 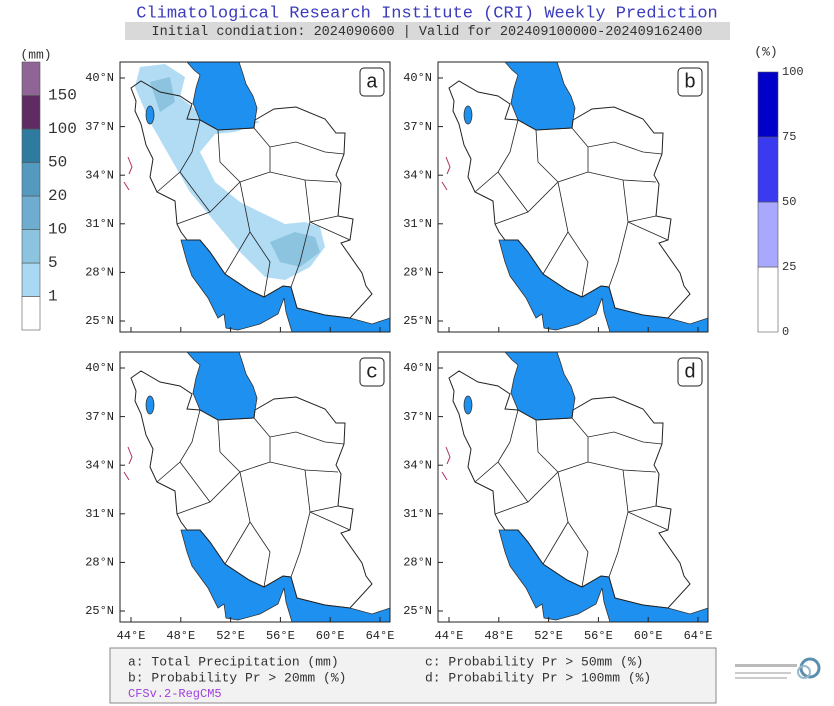 What do you see at coordinates (175, 694) in the screenshot?
I see `model-name: CFSv.2-RegCM5` at bounding box center [175, 694].